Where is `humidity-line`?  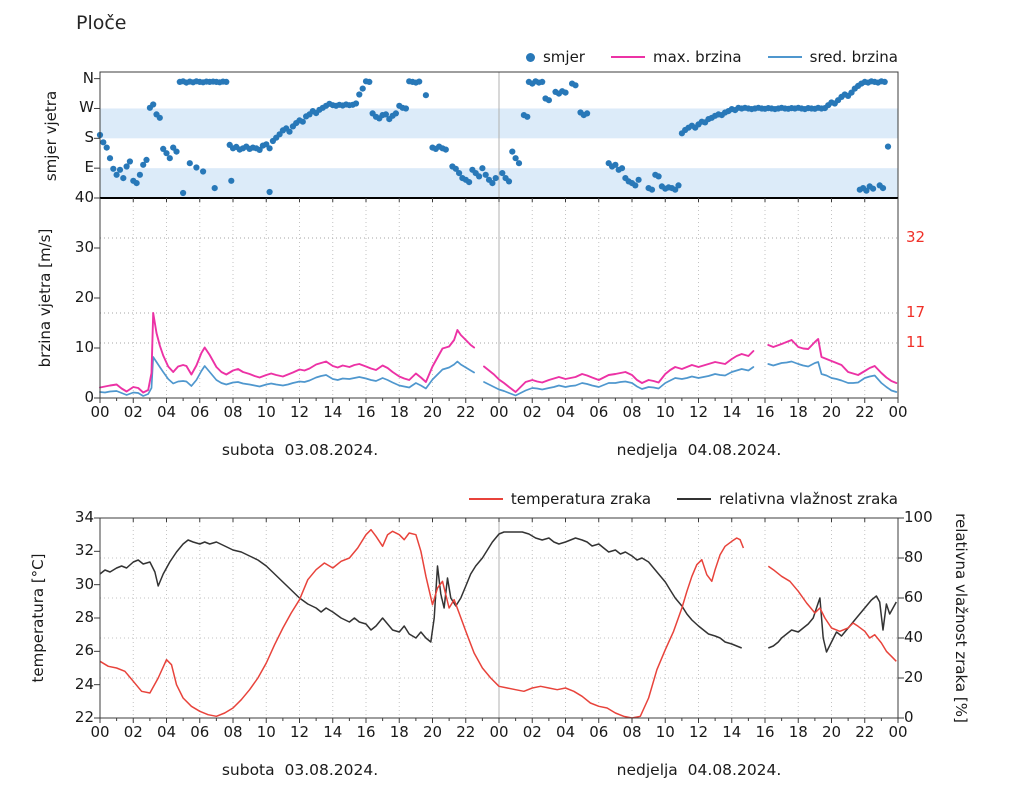
humidity-line is located at coordinates (498, 592).